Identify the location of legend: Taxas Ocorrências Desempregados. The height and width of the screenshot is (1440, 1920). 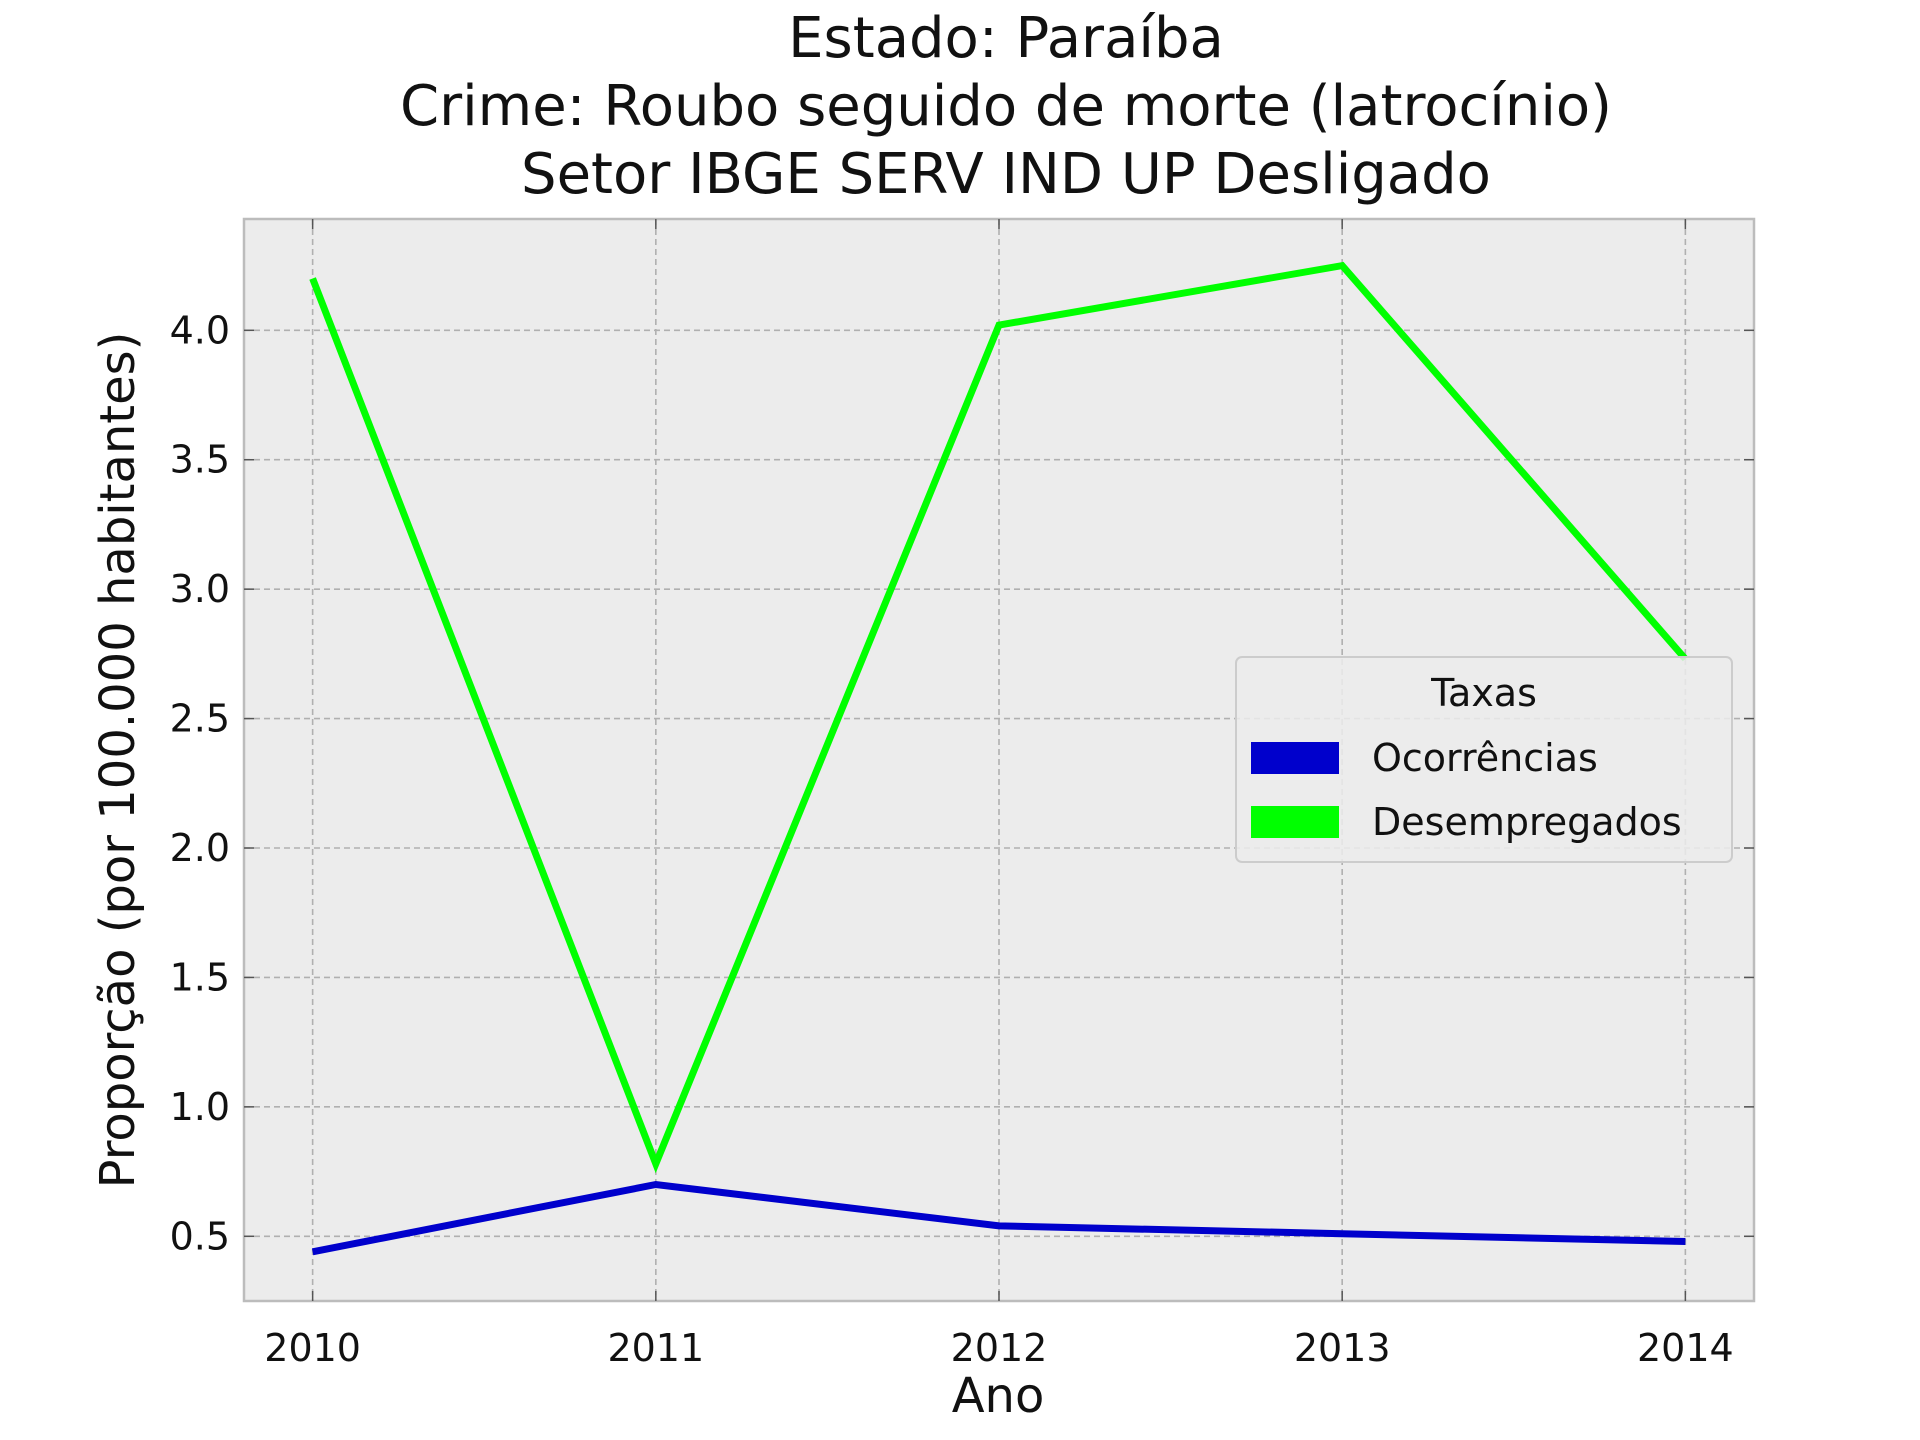
(1484, 759).